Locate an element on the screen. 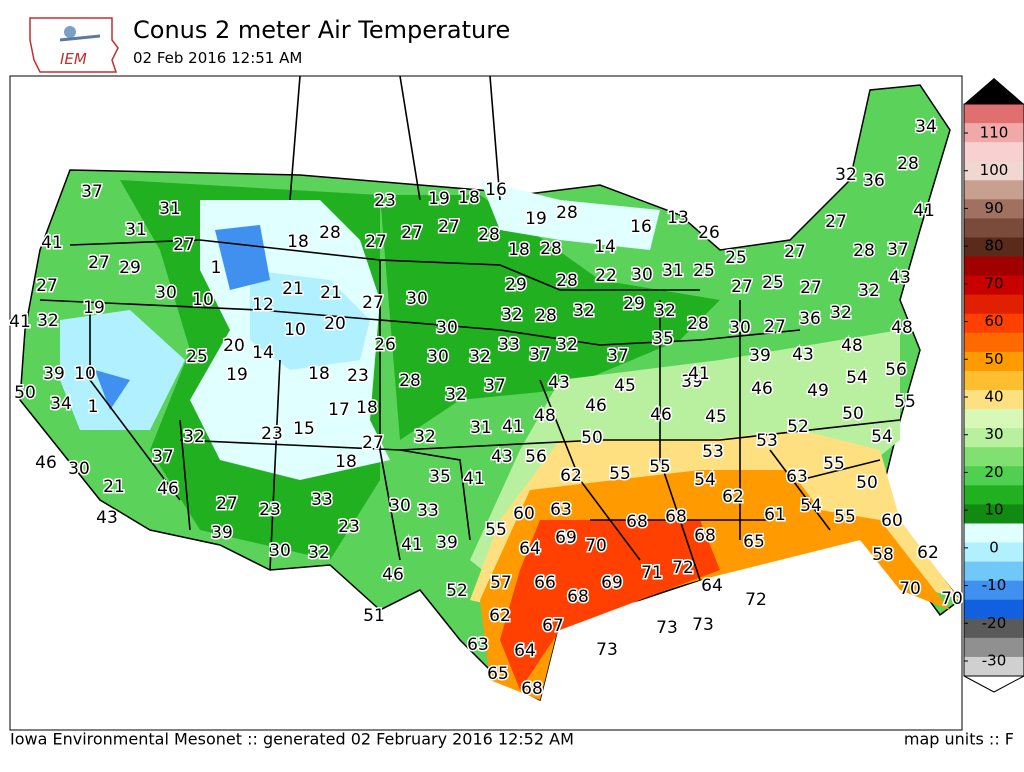  station-temp: 73 is located at coordinates (703, 625).